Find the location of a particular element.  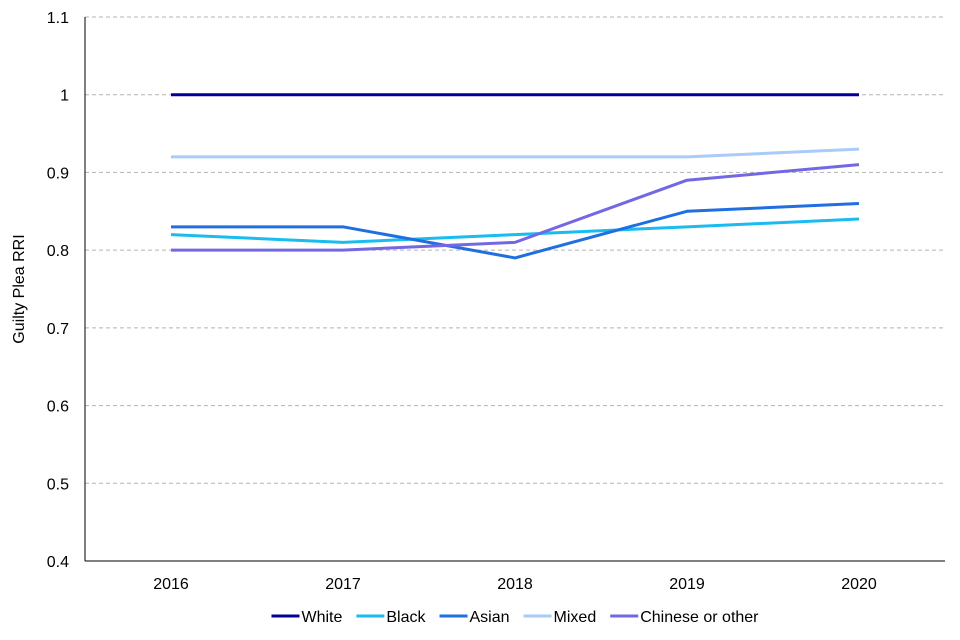

y-tick-label: 0.9 is located at coordinates (58, 173).